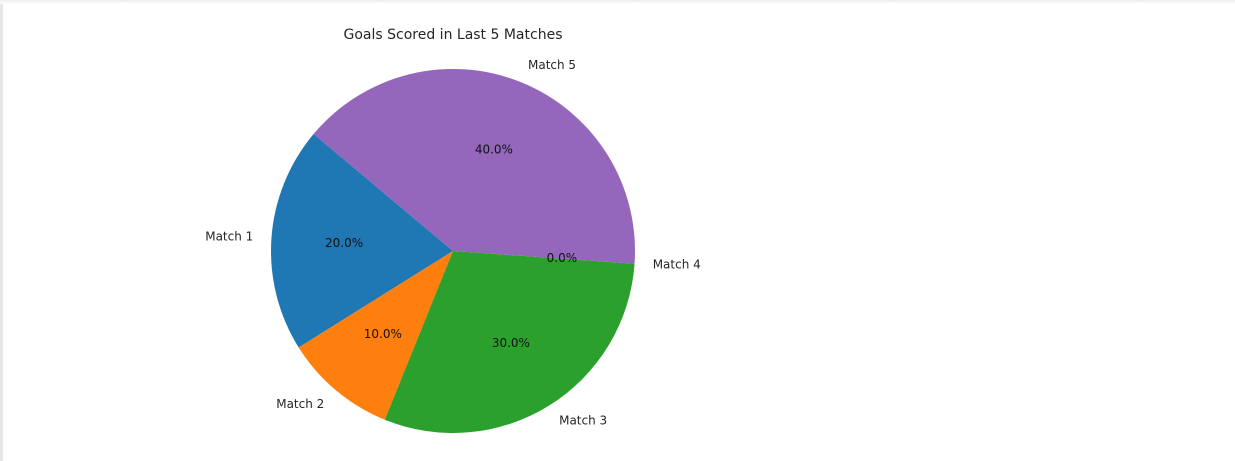  What do you see at coordinates (1, 230) in the screenshot?
I see `left-border` at bounding box center [1, 230].